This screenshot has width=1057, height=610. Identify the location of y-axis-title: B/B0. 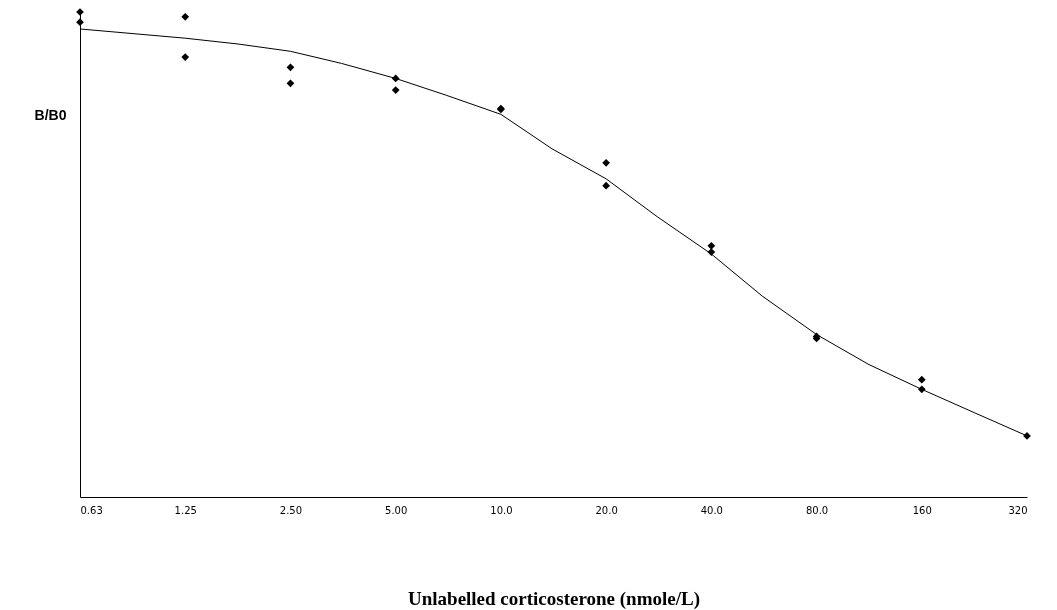
(50, 114).